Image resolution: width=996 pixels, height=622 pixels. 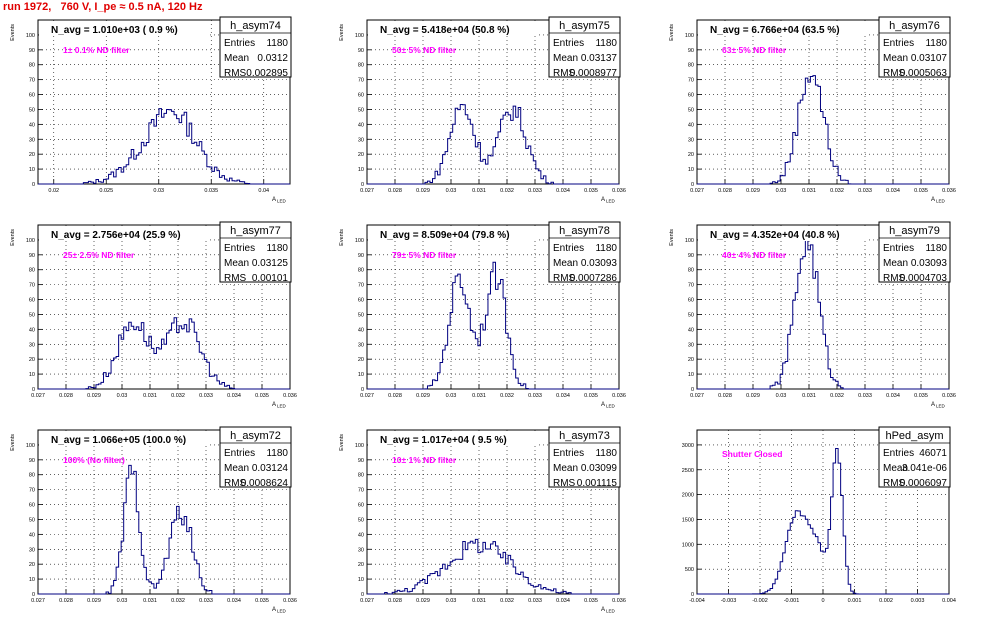 I want to click on stat-value-rms: 0.0008977, so click(x=594, y=73).